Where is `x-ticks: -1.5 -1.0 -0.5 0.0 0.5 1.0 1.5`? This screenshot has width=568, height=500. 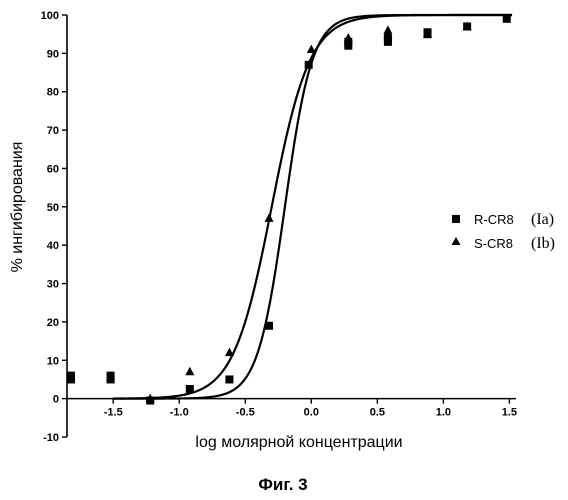
x-ticks: -1.5 -1.0 -0.5 0.0 0.5 1.0 1.5 is located at coordinates (310, 409).